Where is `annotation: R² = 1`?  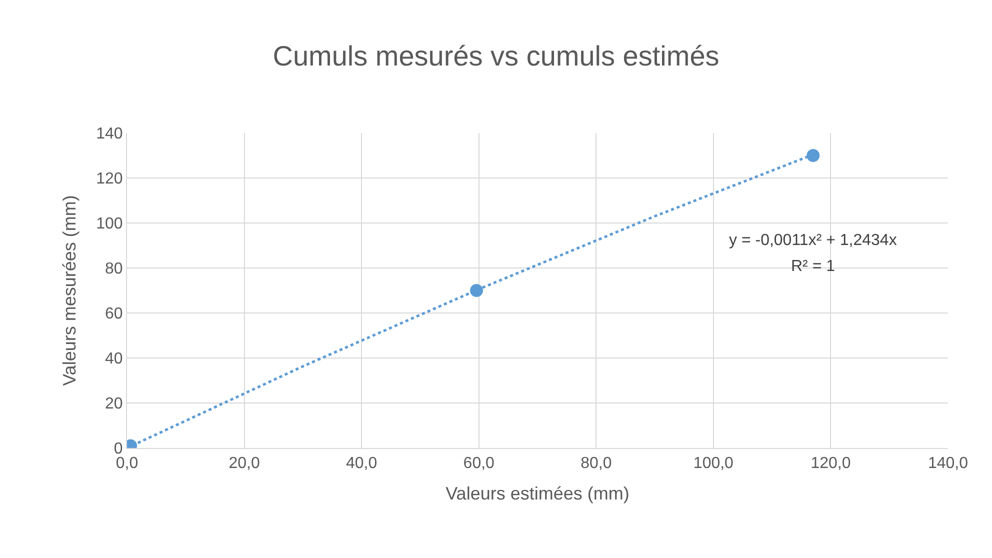
annotation: R² = 1 is located at coordinates (813, 266).